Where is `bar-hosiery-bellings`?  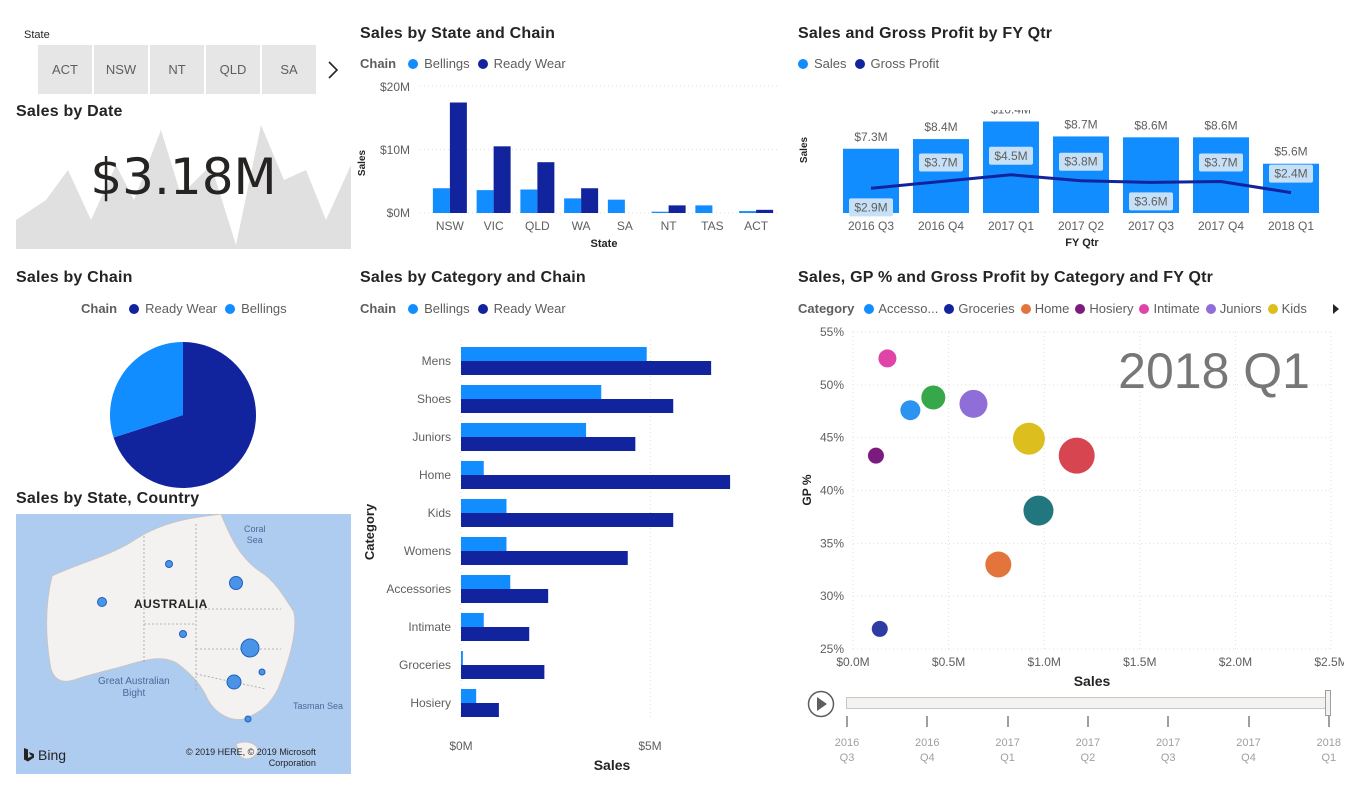
bar-hosiery-bellings is located at coordinates (469, 696).